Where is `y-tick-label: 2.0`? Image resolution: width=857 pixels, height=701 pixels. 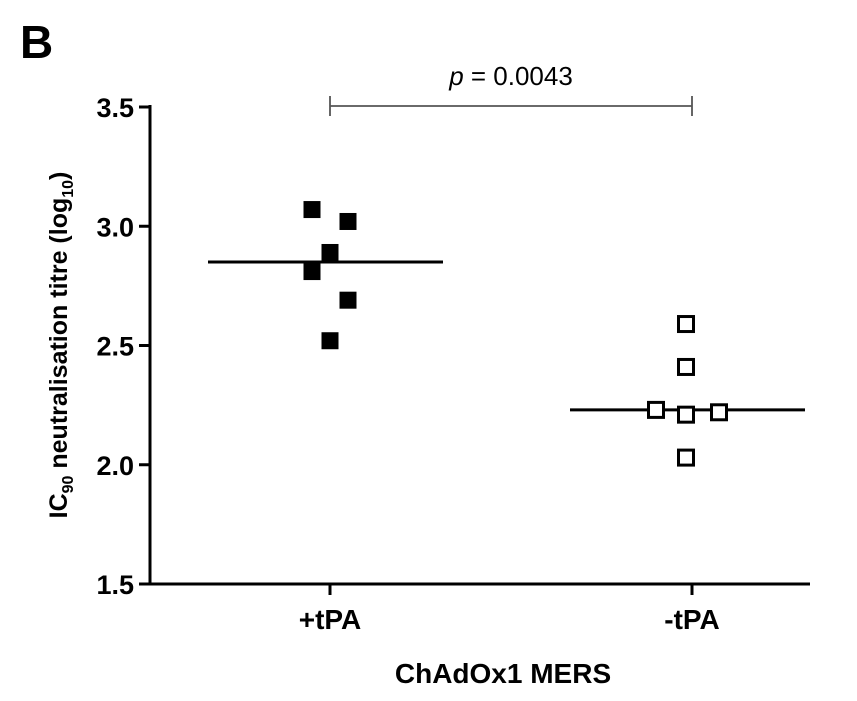
y-tick-label: 2.0 is located at coordinates (115, 466).